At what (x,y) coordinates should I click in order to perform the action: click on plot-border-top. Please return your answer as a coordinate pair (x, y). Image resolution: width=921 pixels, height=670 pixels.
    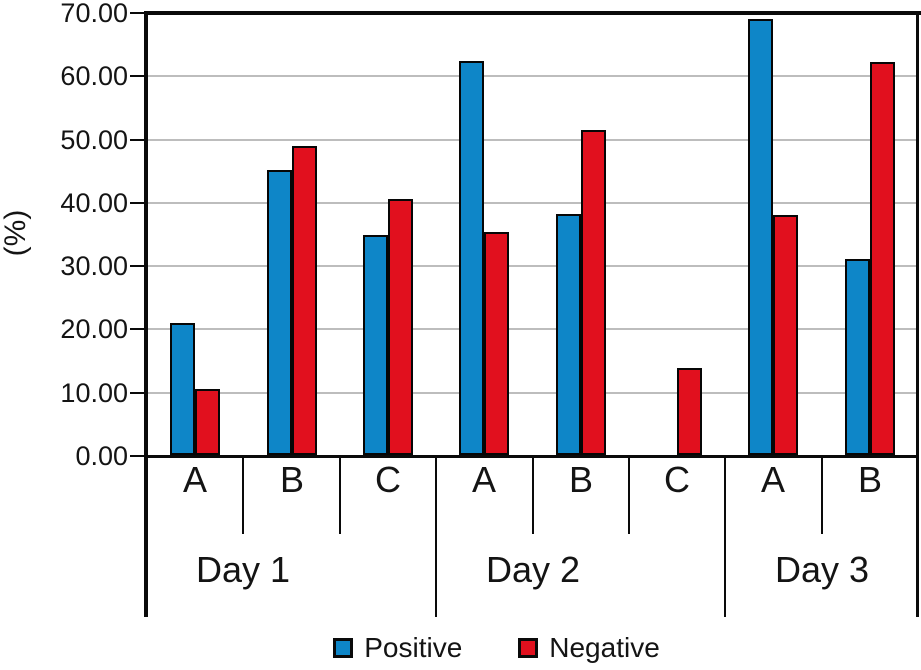
    Looking at the image, I should click on (532, 13).